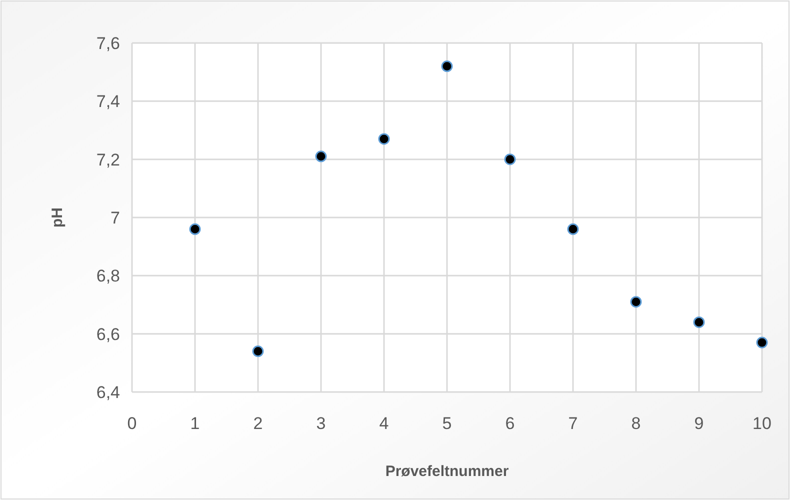  Describe the element at coordinates (258, 423) in the screenshot. I see `x-tick-label: 2` at that location.